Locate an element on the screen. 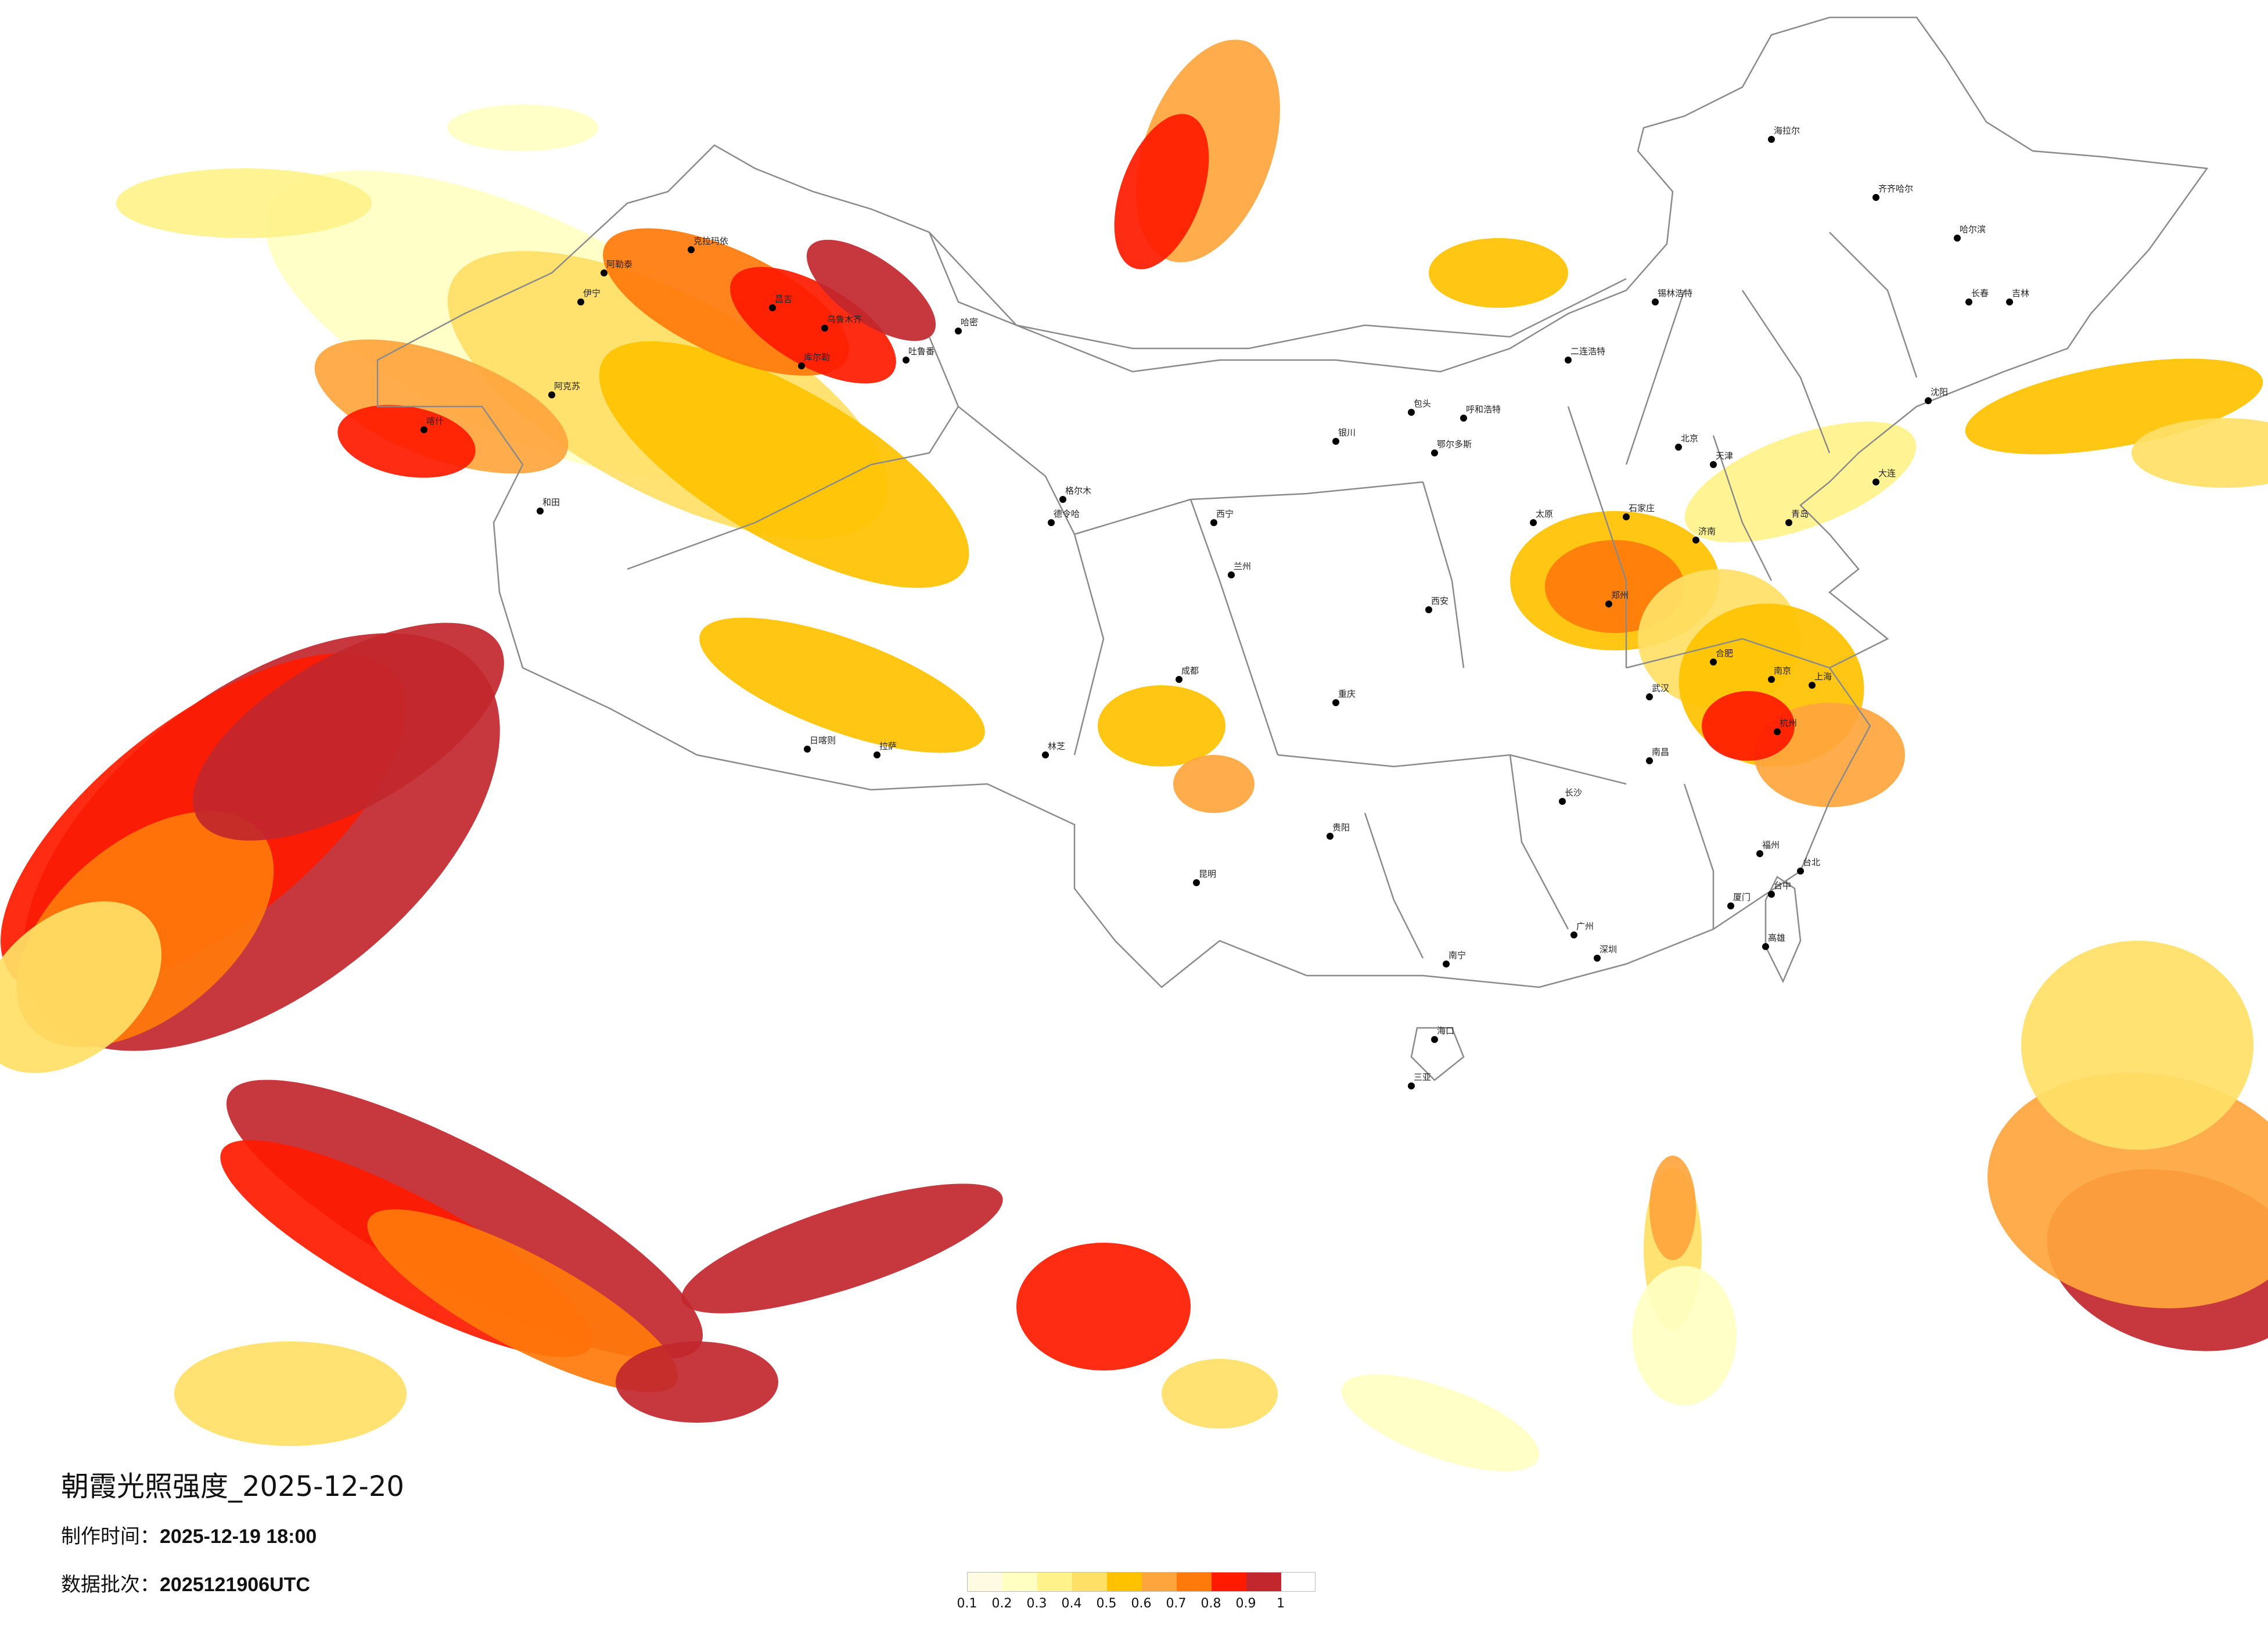  city-label: 高雄 is located at coordinates (1776, 938).